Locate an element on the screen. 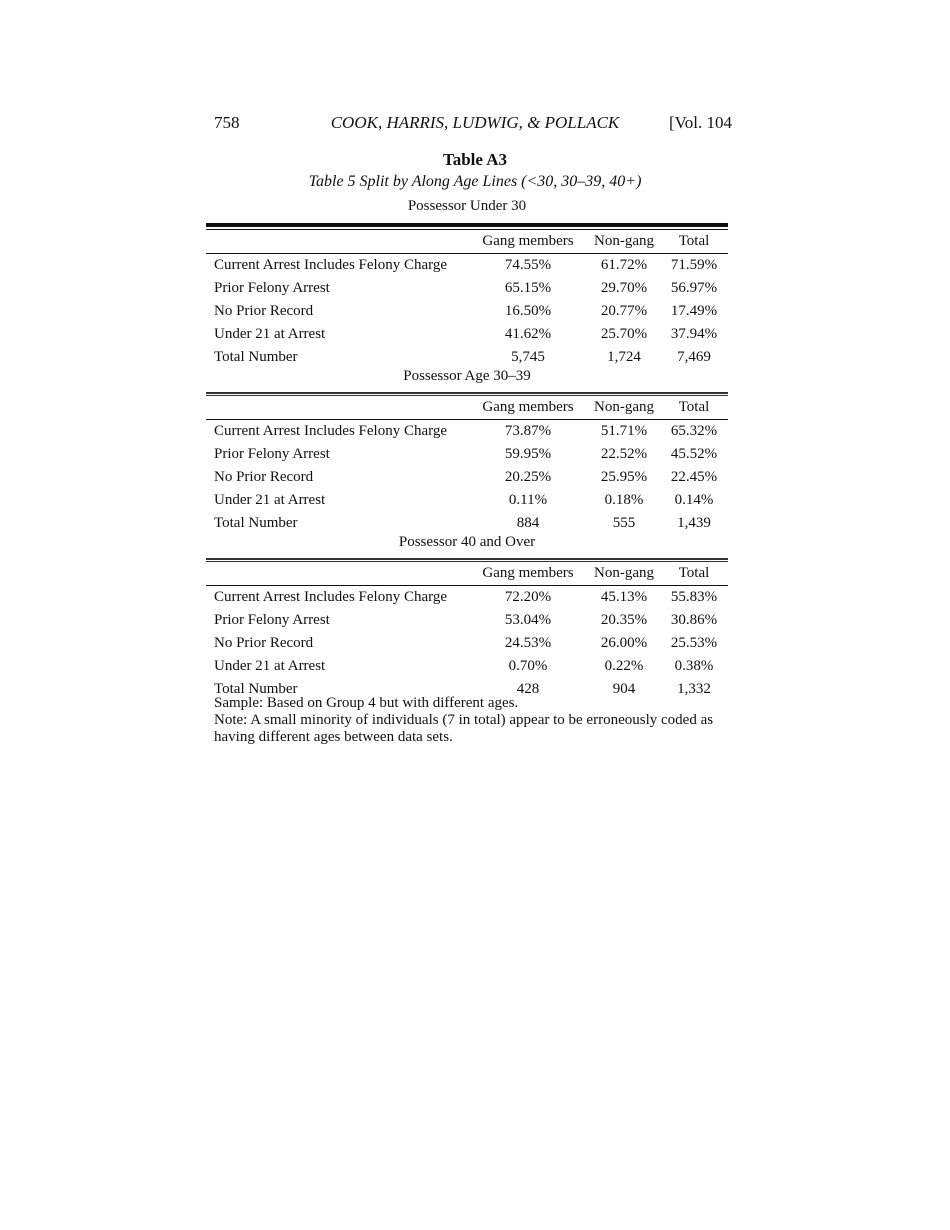 This screenshot has width=950, height=1230. table-cell: 0.70% is located at coordinates (528, 666).